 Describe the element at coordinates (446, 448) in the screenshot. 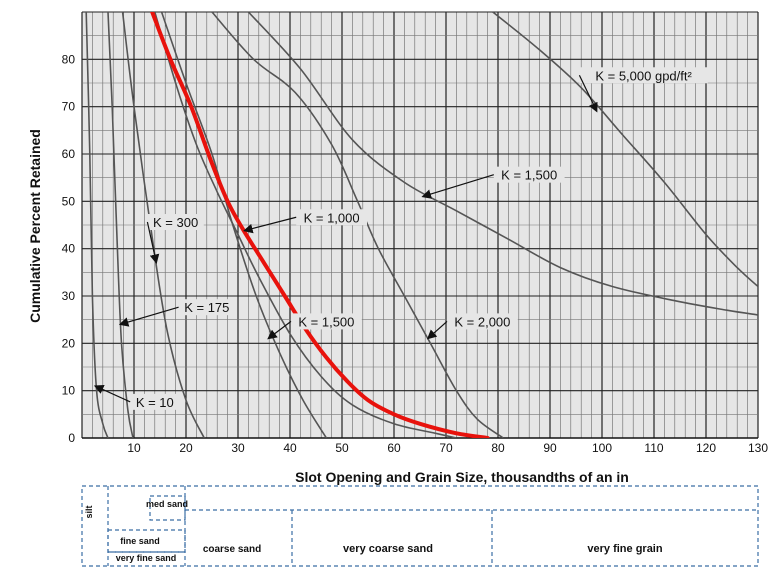

I see `x-tick-label: 70` at that location.